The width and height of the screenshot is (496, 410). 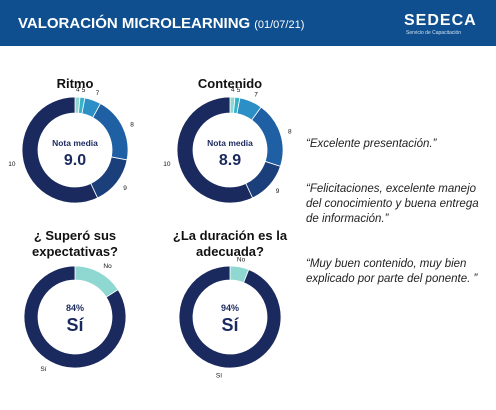 I want to click on chart-title-ritmo: Ritmo, so click(x=75, y=83).